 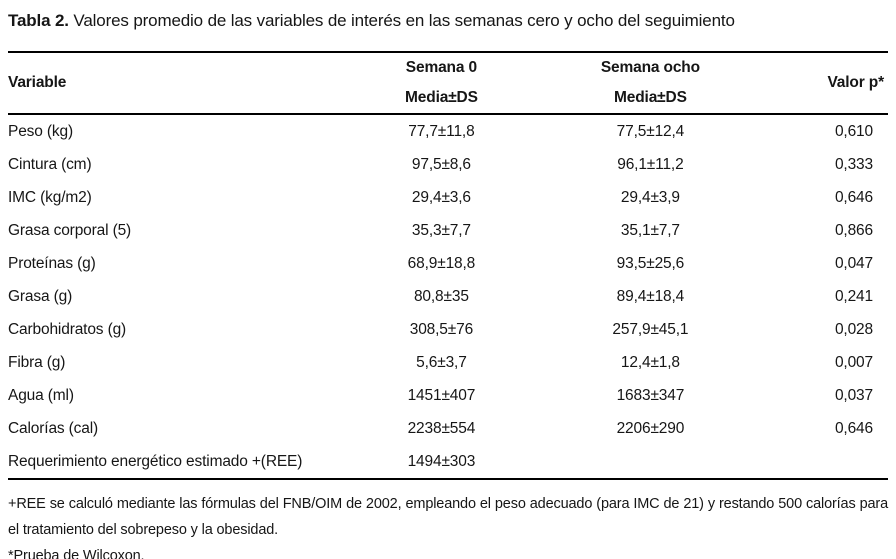 I want to click on variable-cell: Proteínas (g), so click(x=52, y=263).